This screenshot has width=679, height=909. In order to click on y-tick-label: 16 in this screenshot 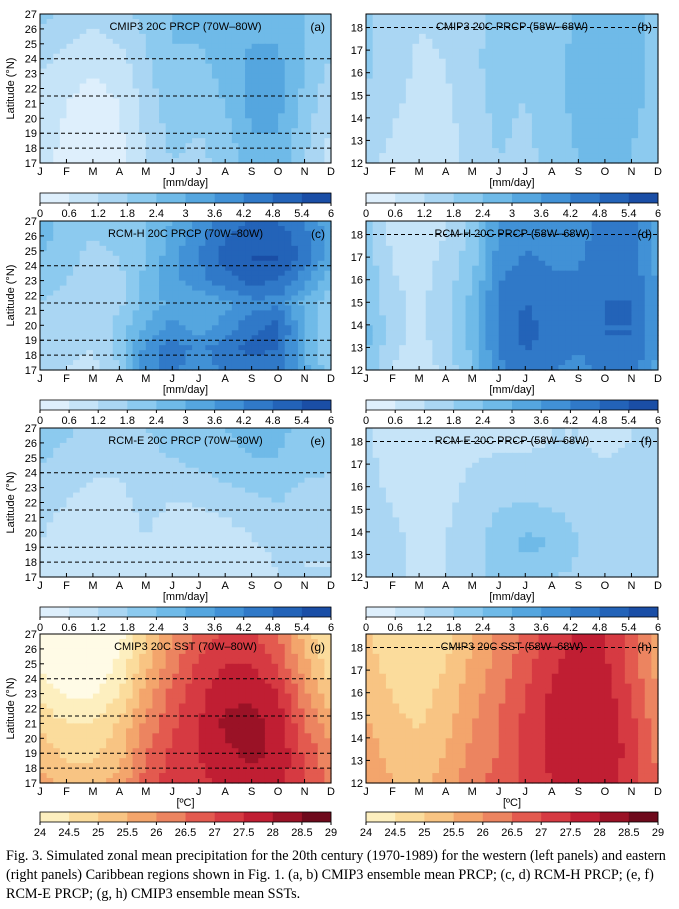, I will do `click(357, 74)`.